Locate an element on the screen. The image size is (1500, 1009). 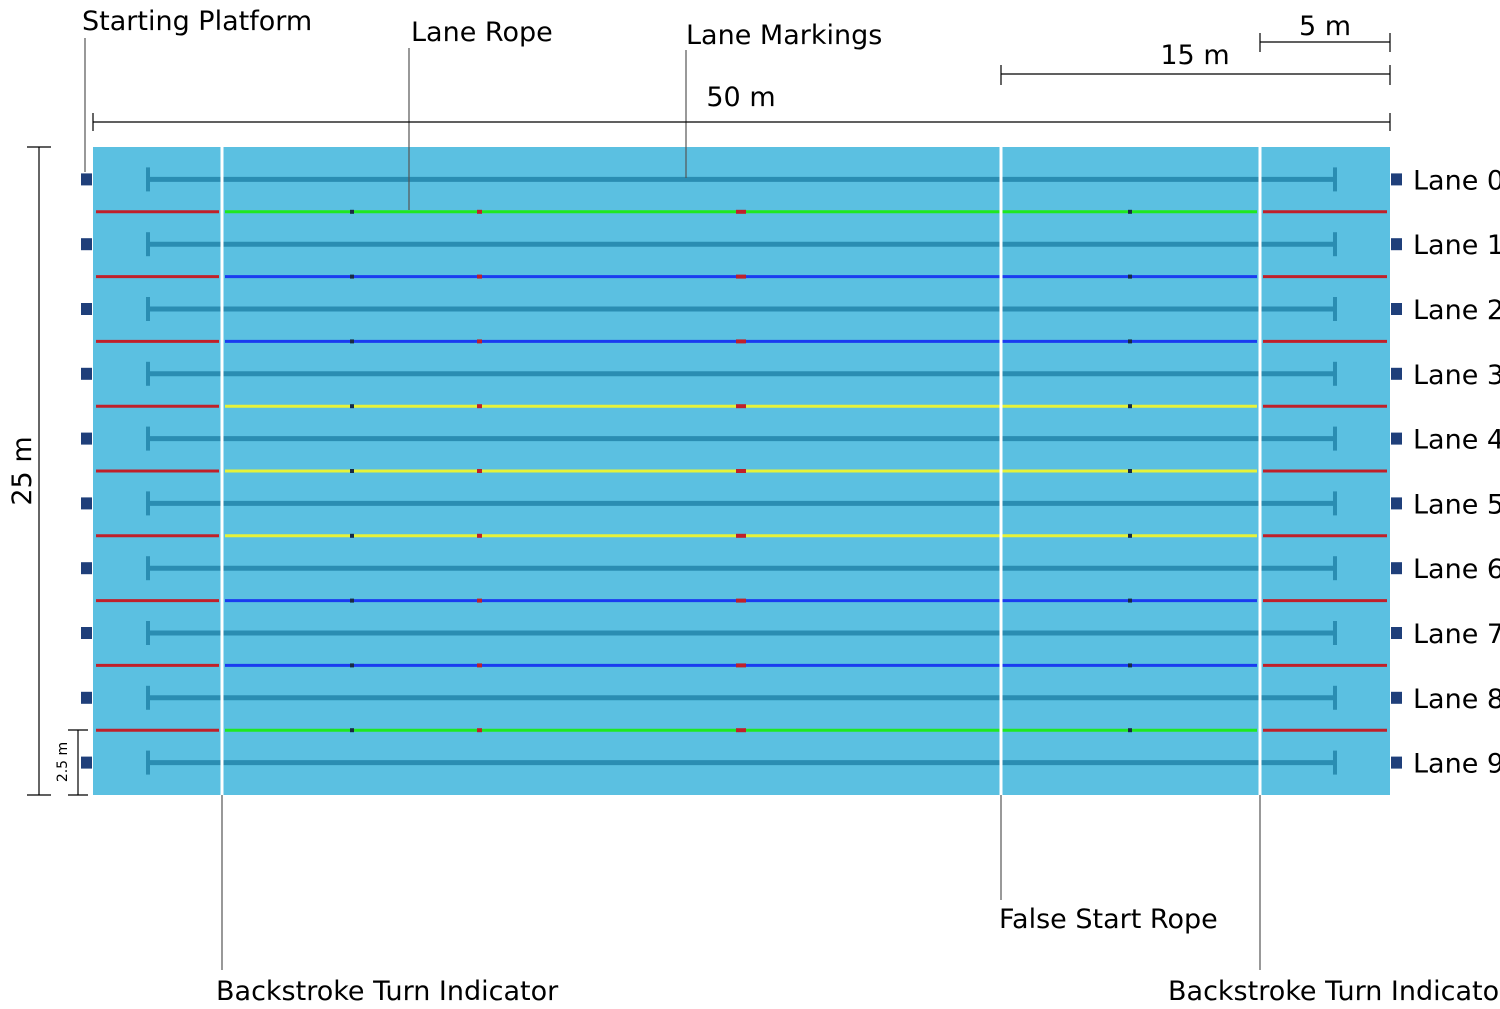
false-start-dimension-label: 15 m is located at coordinates (1194, 55).